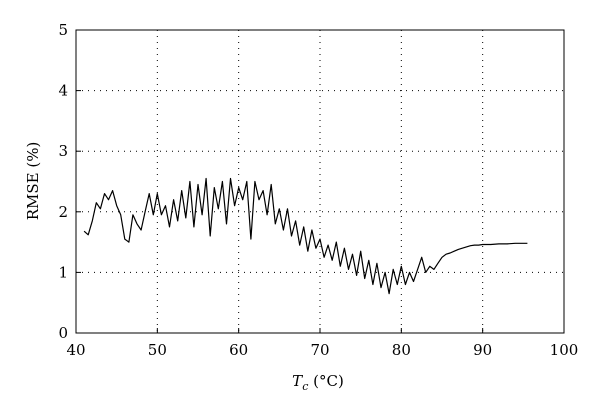  Describe the element at coordinates (63, 151) in the screenshot. I see `y-tick-label: 3` at that location.